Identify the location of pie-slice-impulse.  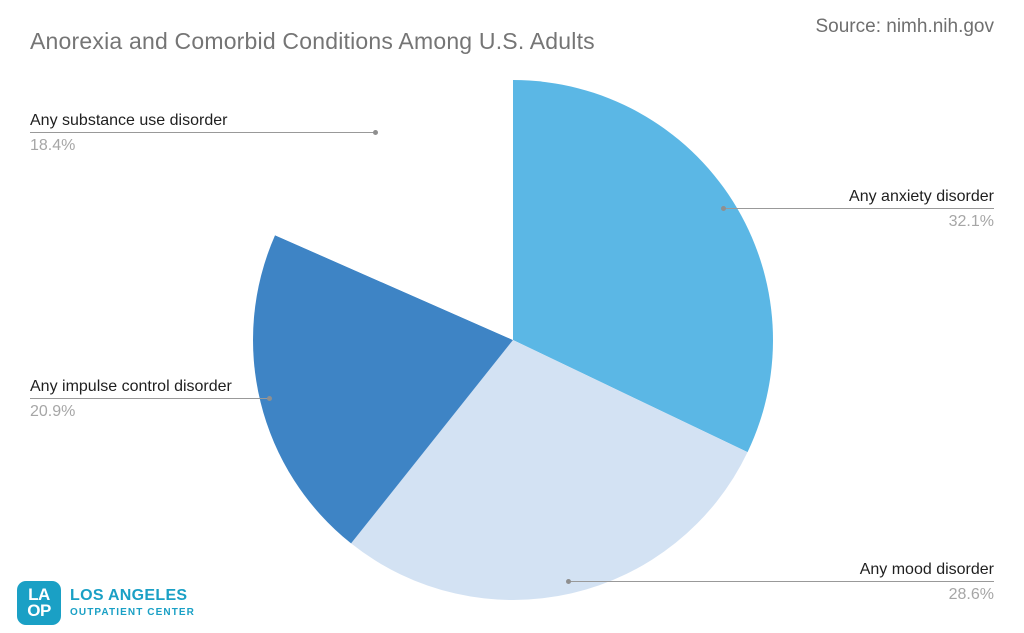
(383, 389).